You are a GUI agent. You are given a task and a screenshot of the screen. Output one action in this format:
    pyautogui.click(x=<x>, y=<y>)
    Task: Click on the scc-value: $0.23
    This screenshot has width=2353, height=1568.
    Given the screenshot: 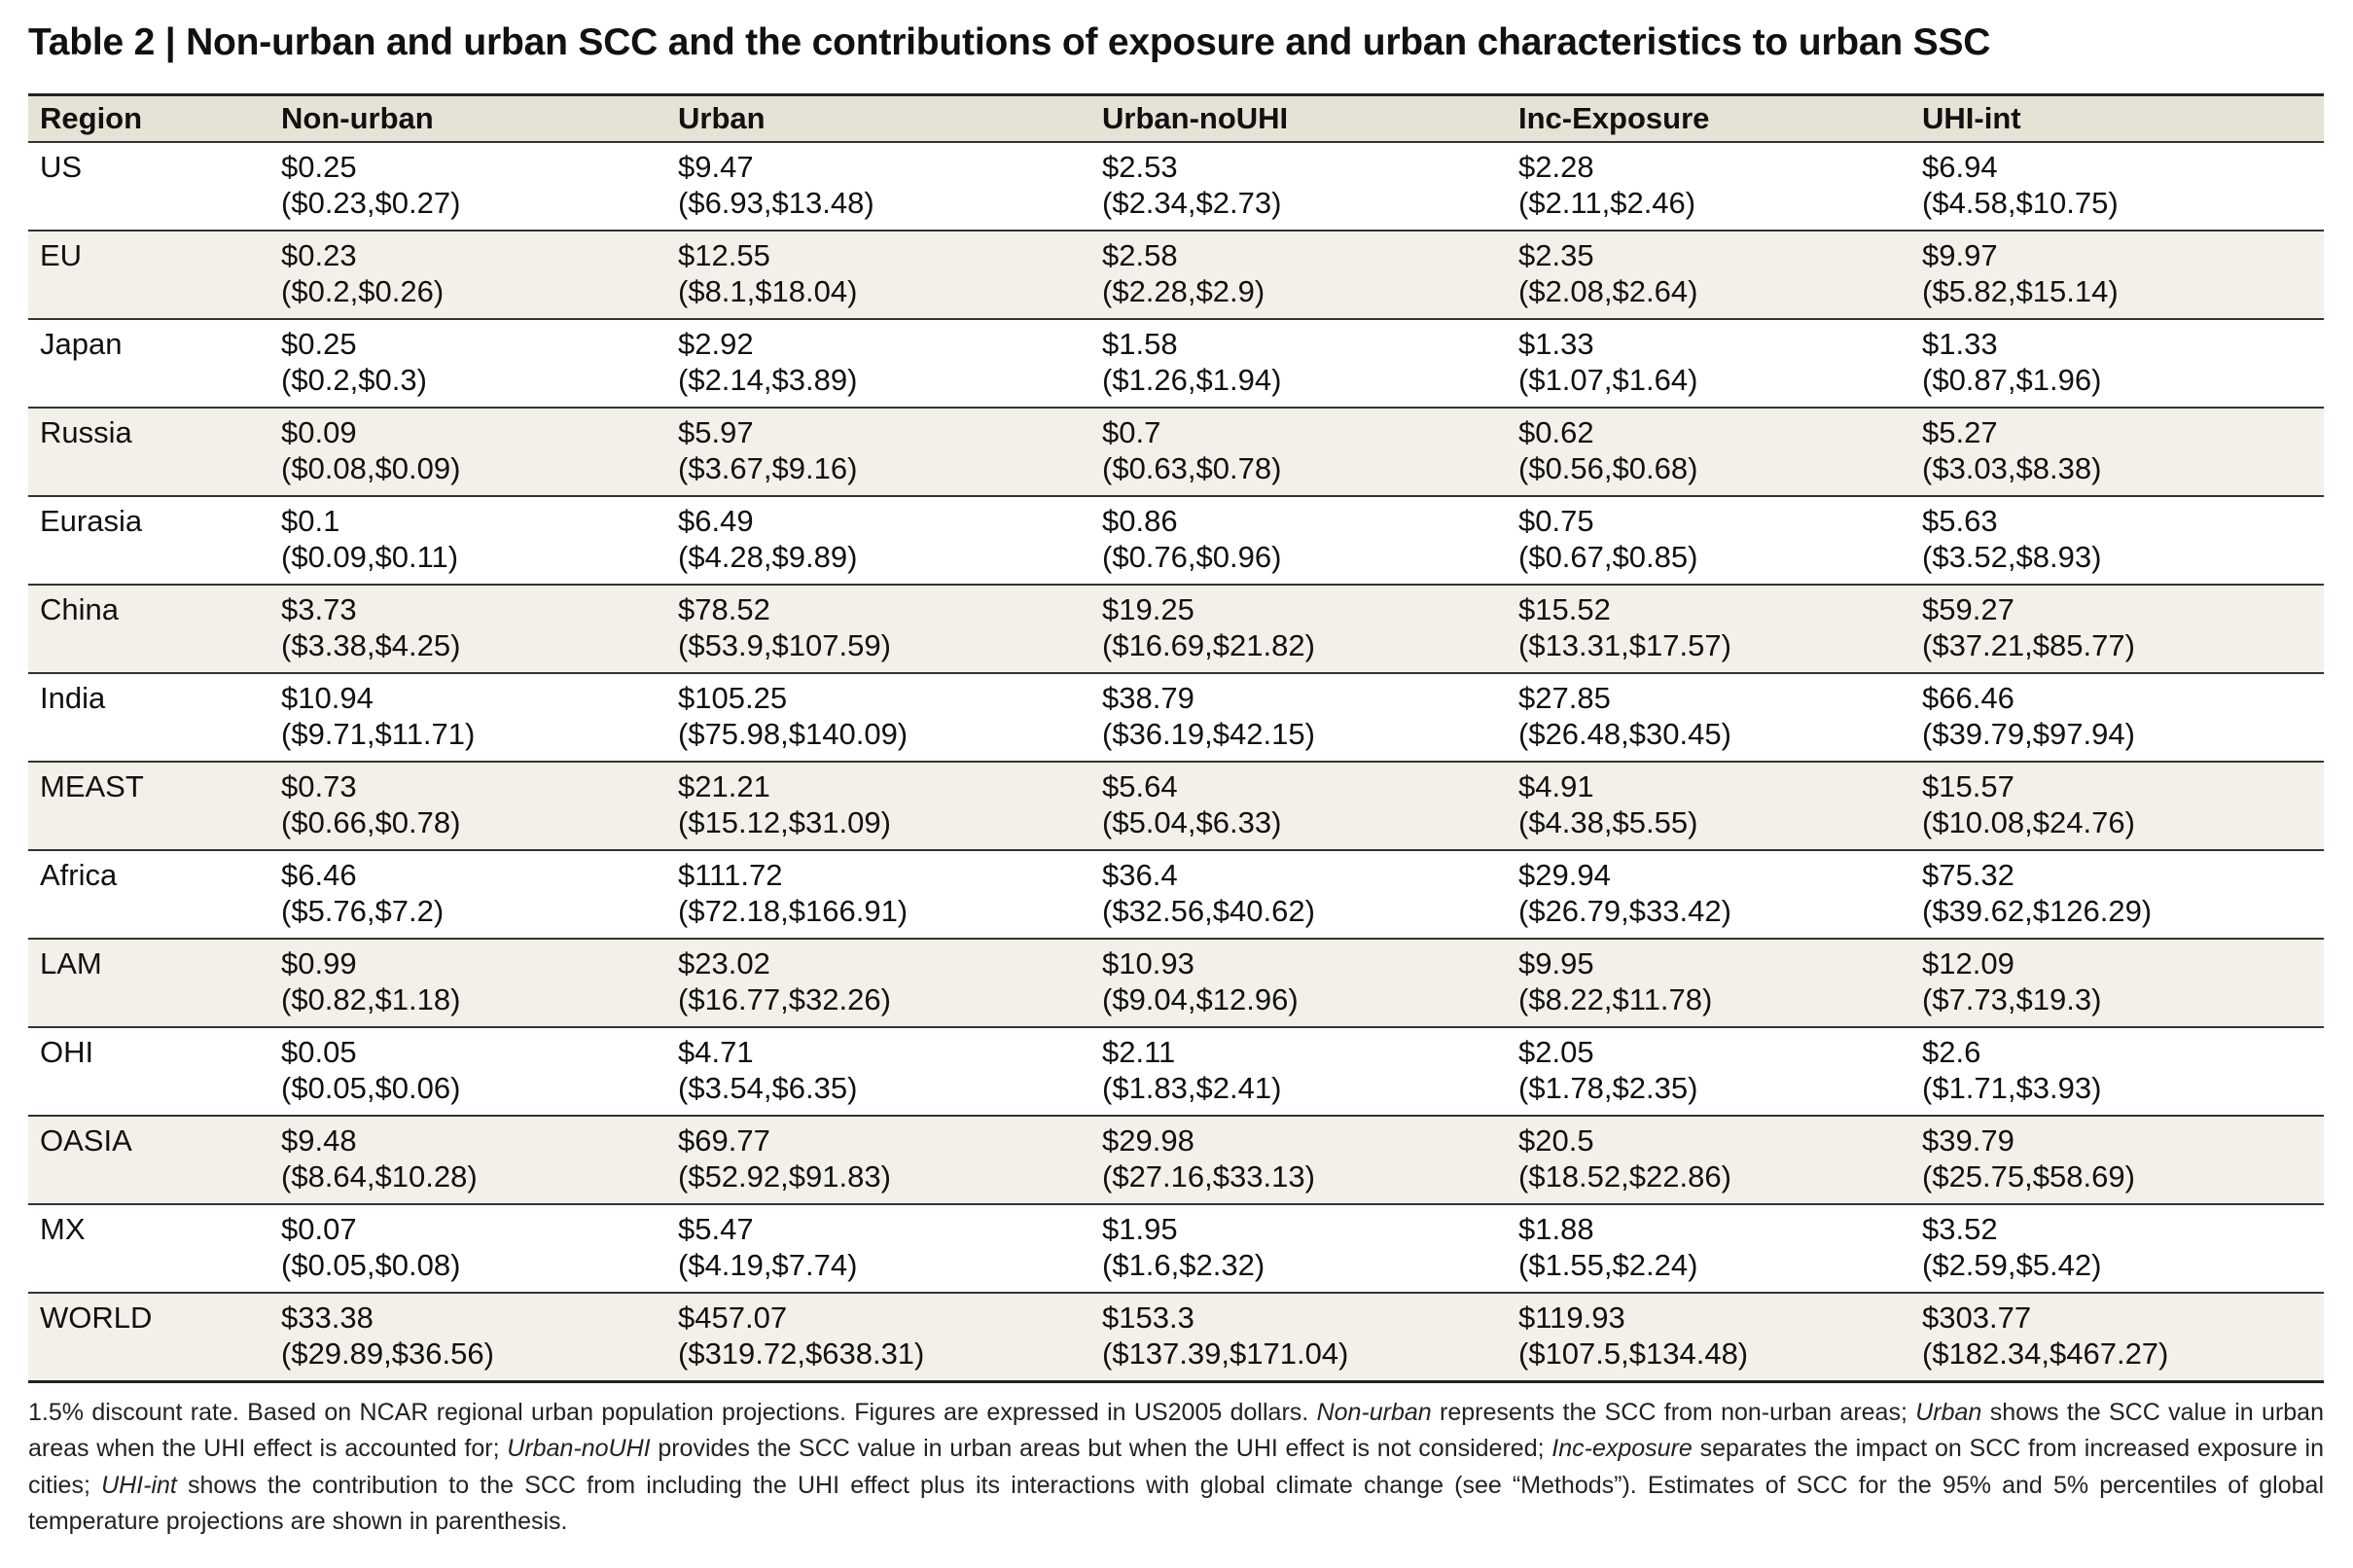 What is the action you would take?
    pyautogui.click(x=319, y=255)
    